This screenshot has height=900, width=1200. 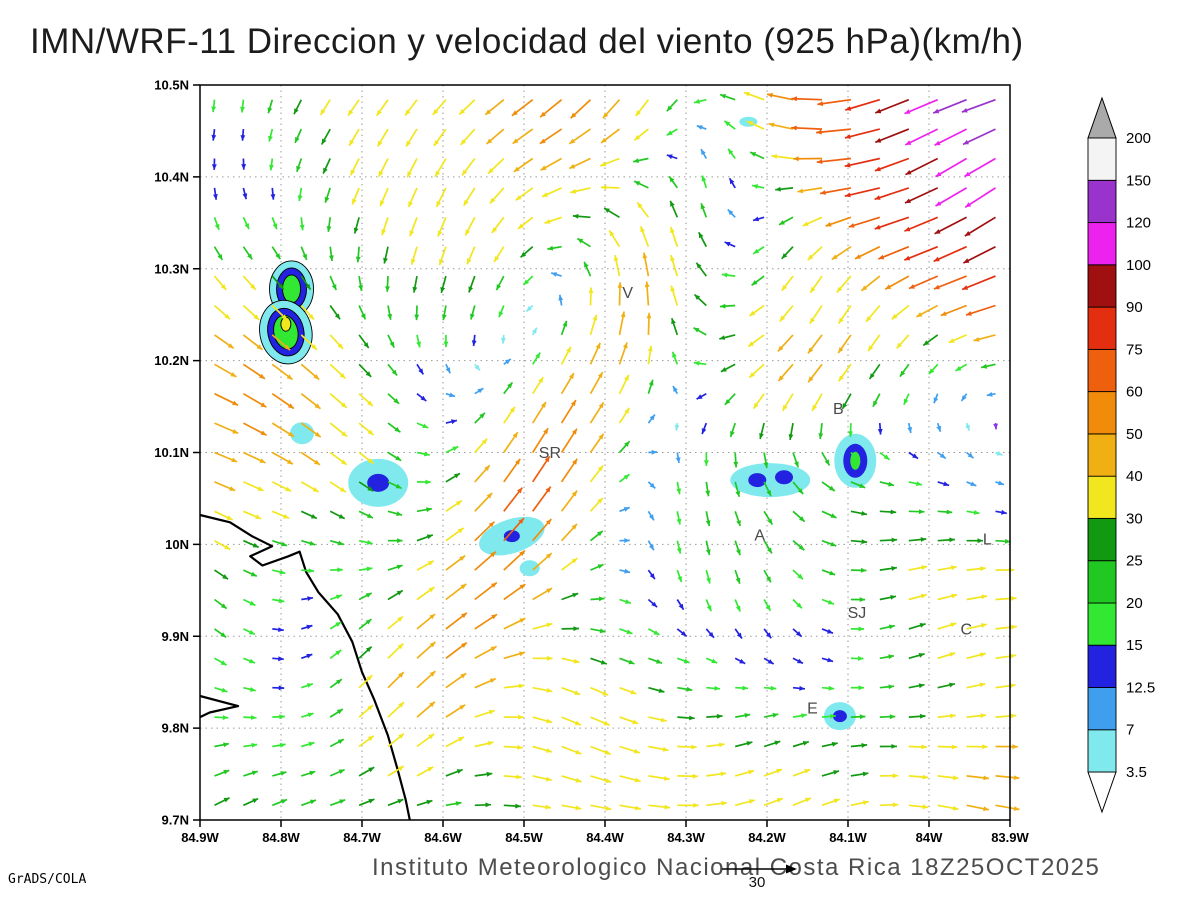 What do you see at coordinates (524, 837) in the screenshot?
I see `x-axis-tick-label: 84.5W` at bounding box center [524, 837].